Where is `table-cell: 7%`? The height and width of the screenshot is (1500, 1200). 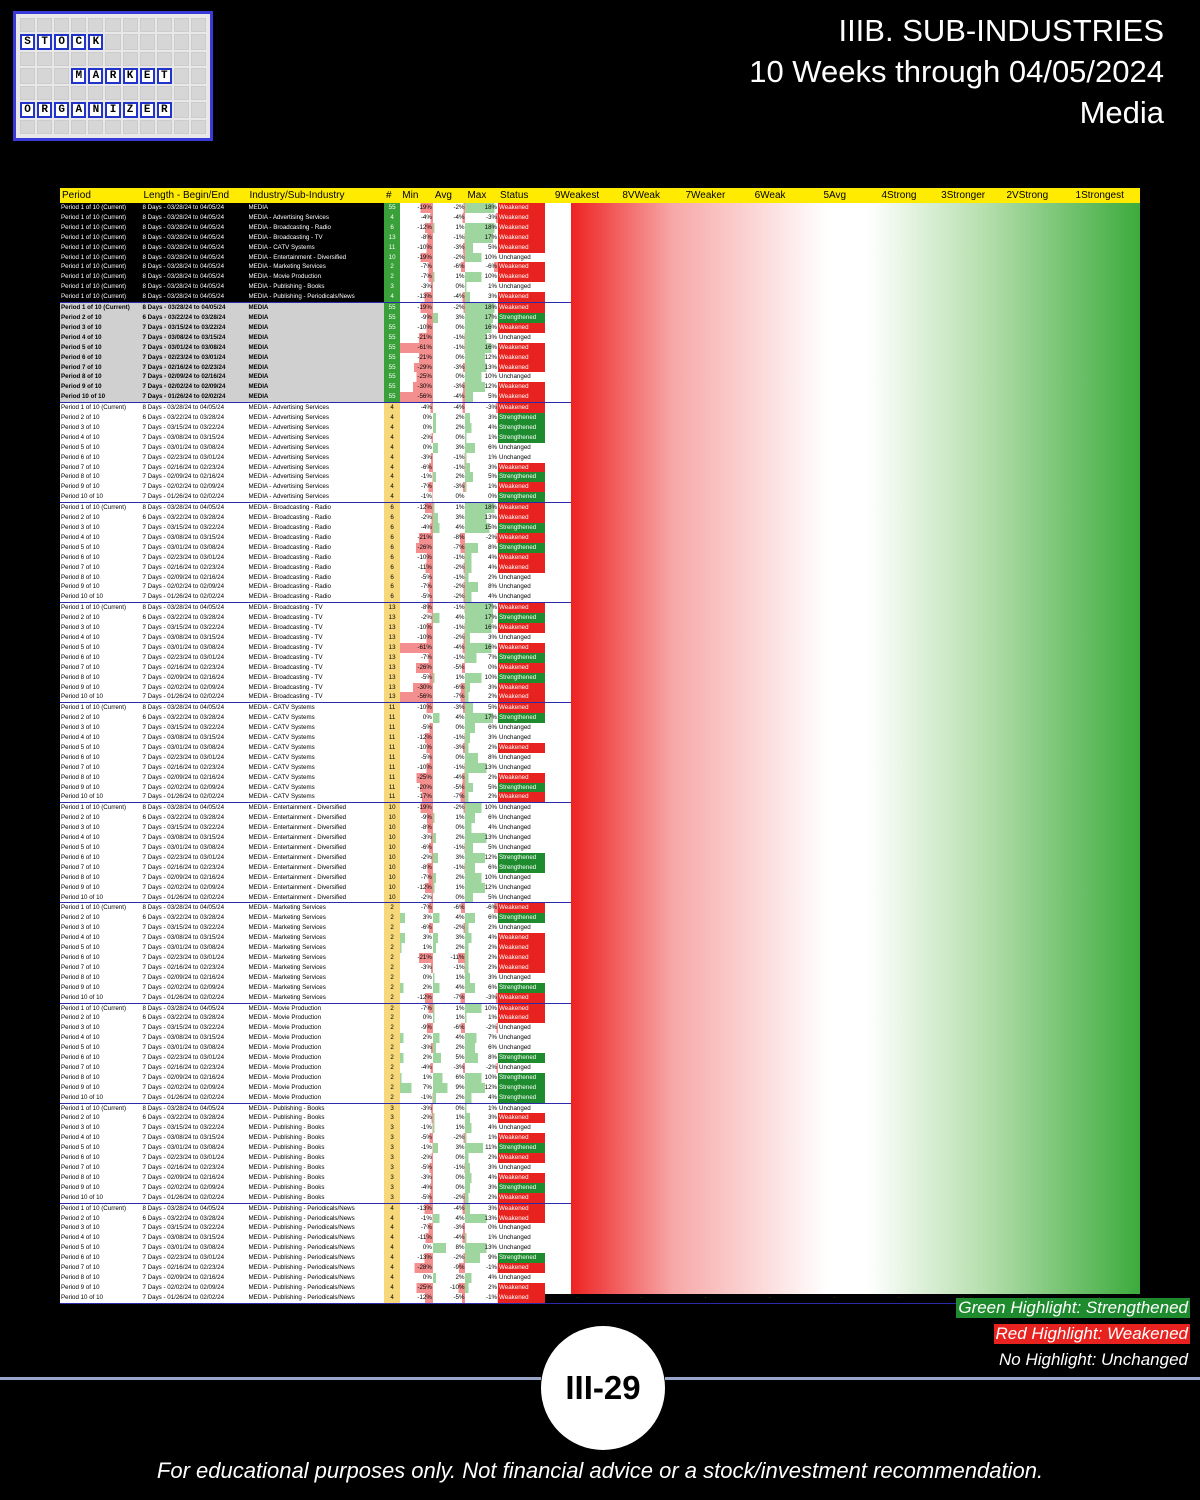
table-cell: 7% is located at coordinates (482, 1038).